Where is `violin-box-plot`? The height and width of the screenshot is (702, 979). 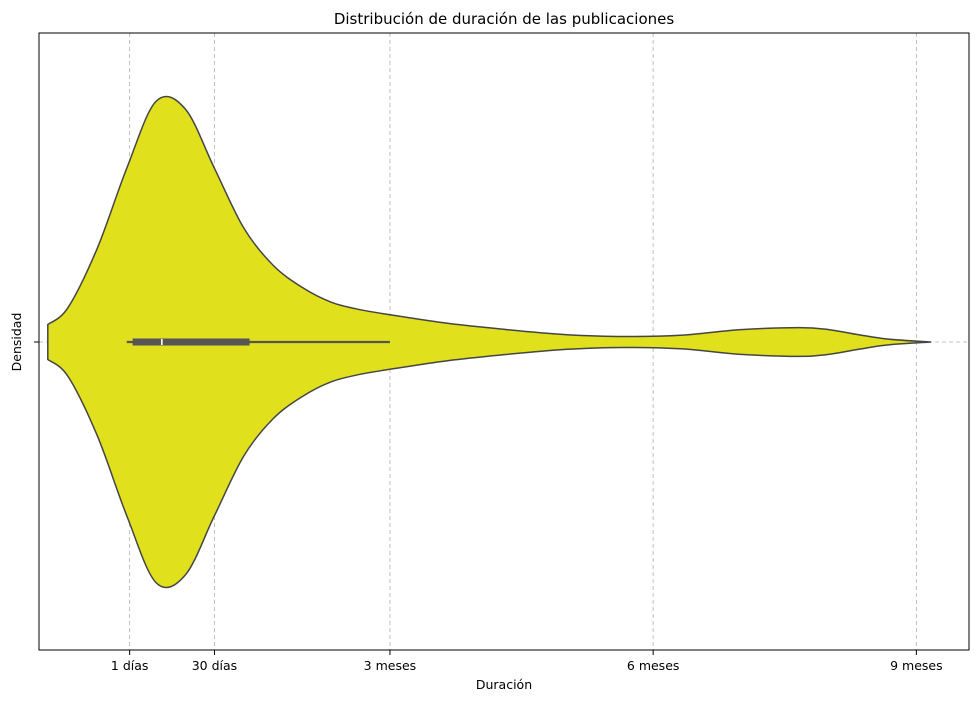 violin-box-plot is located at coordinates (258, 342).